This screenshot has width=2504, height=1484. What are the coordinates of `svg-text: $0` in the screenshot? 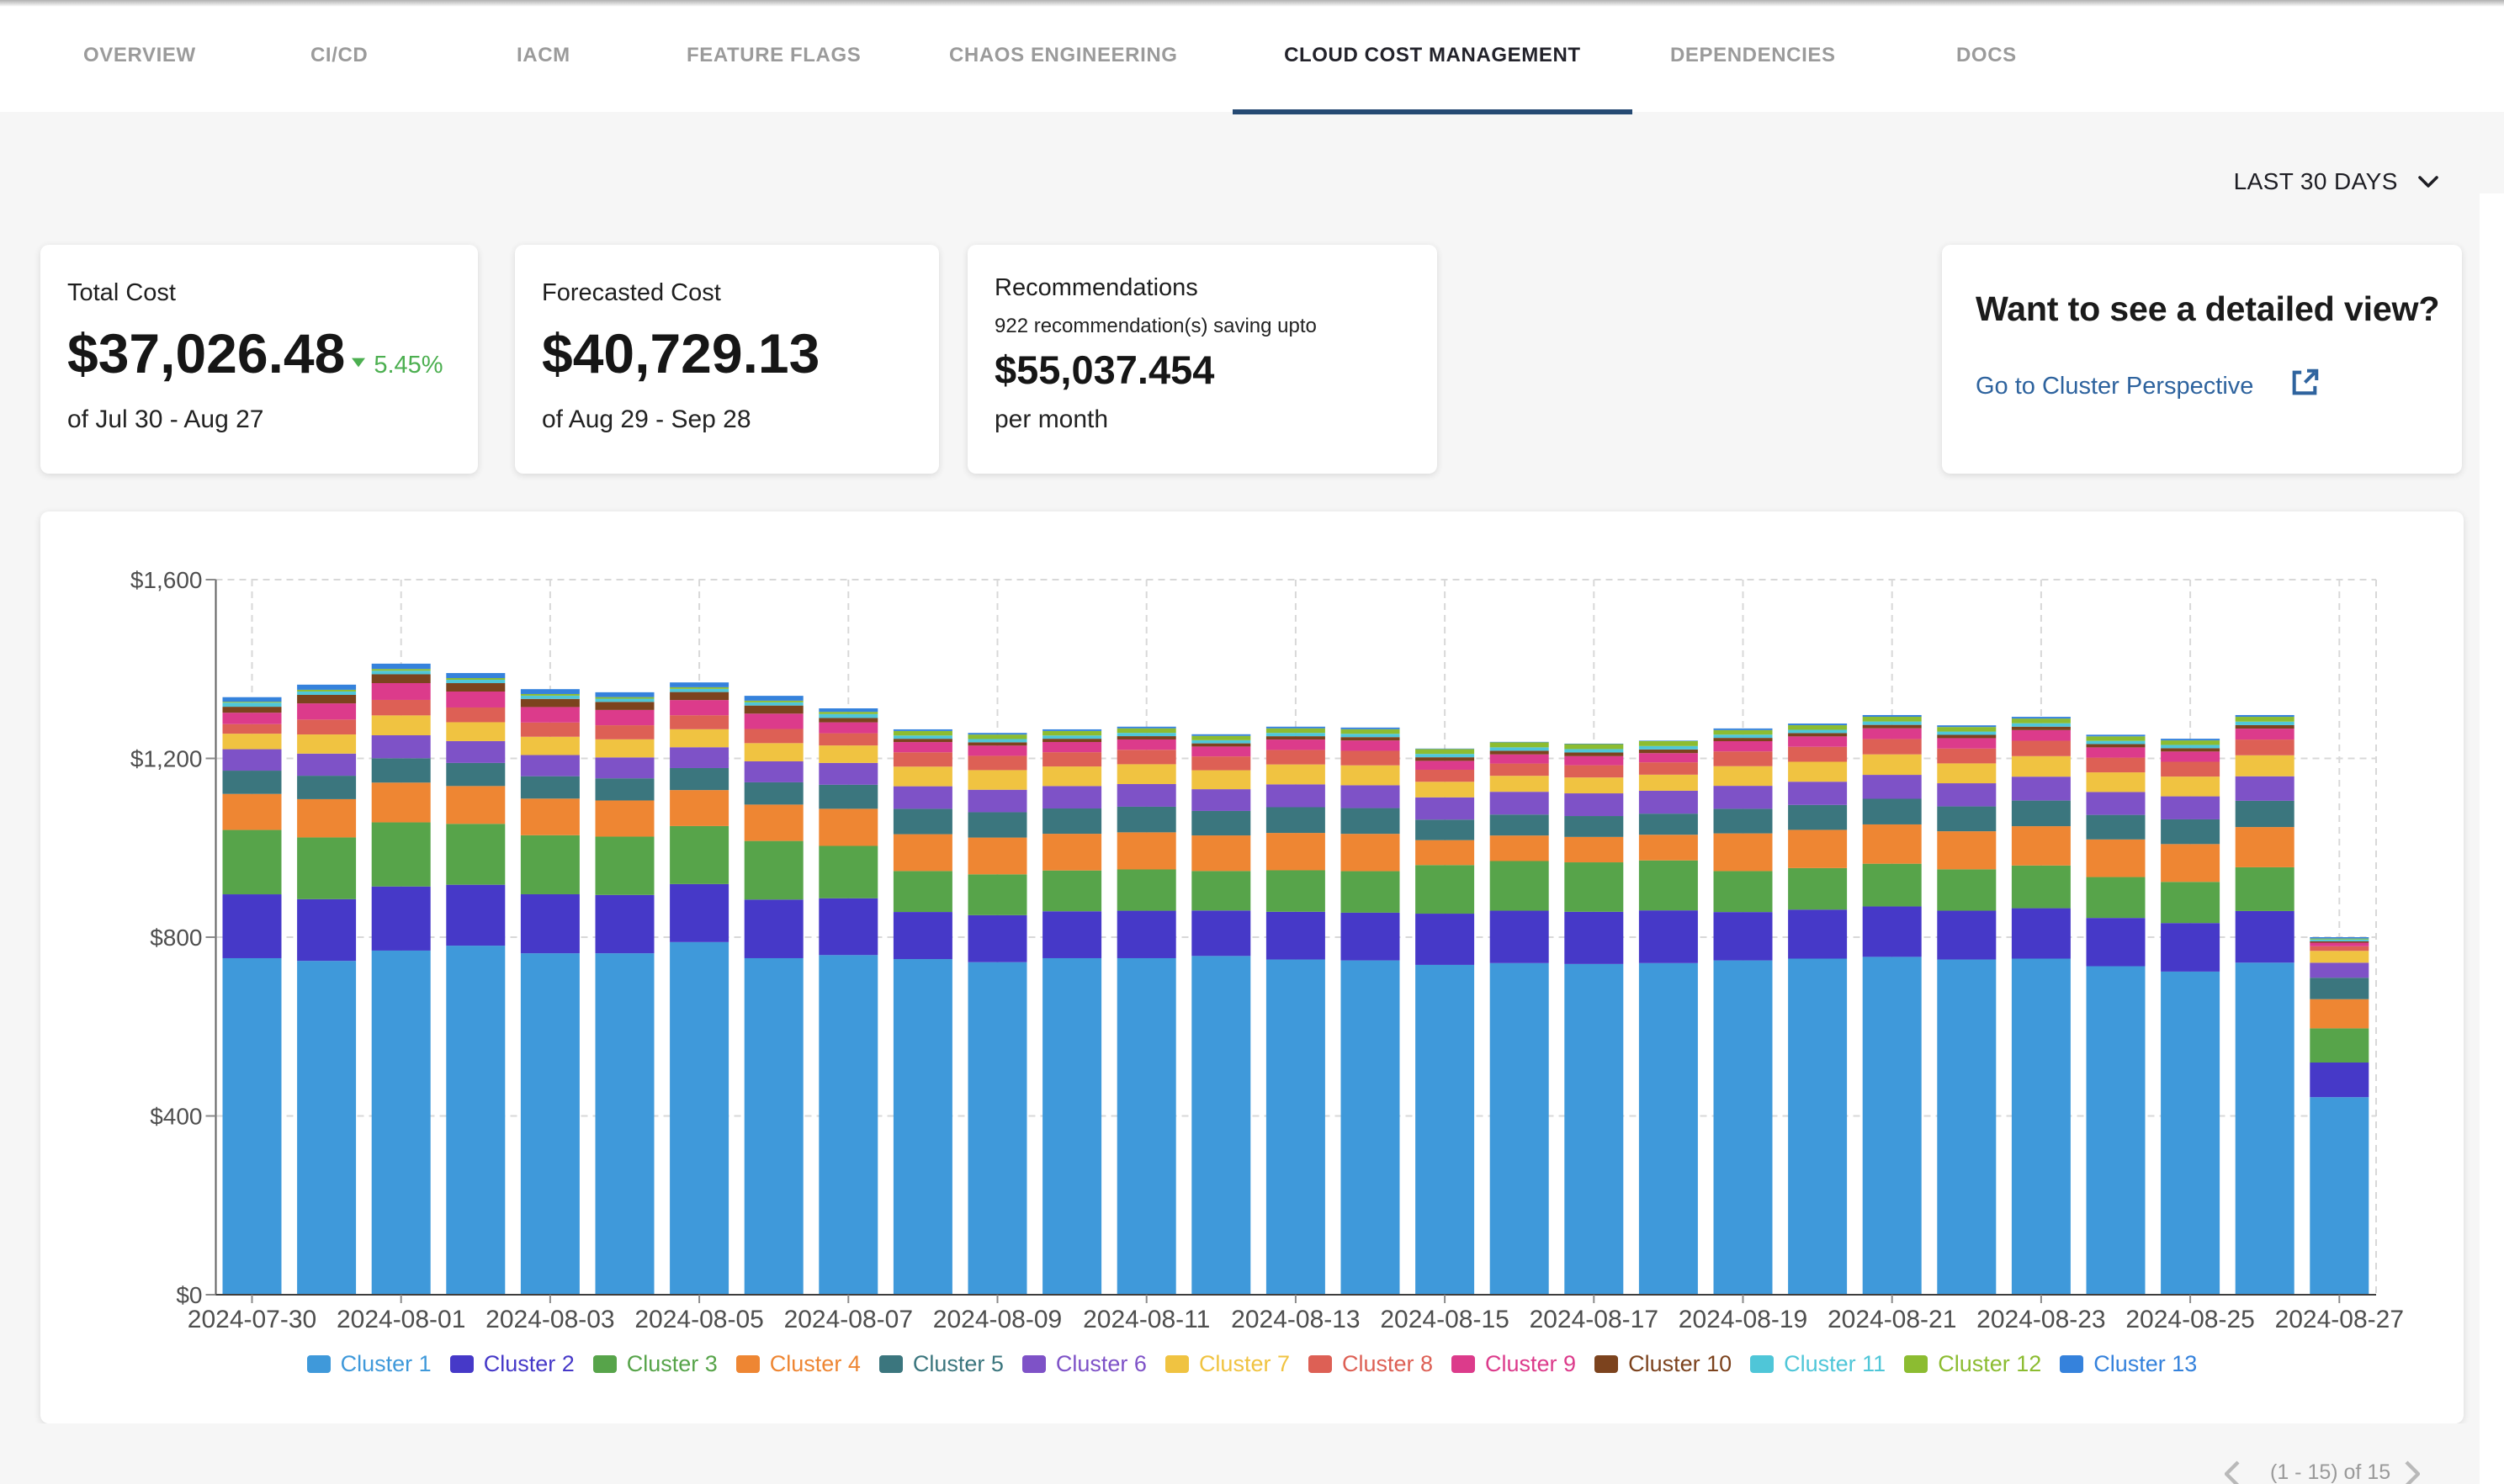 It's located at (189, 1295).